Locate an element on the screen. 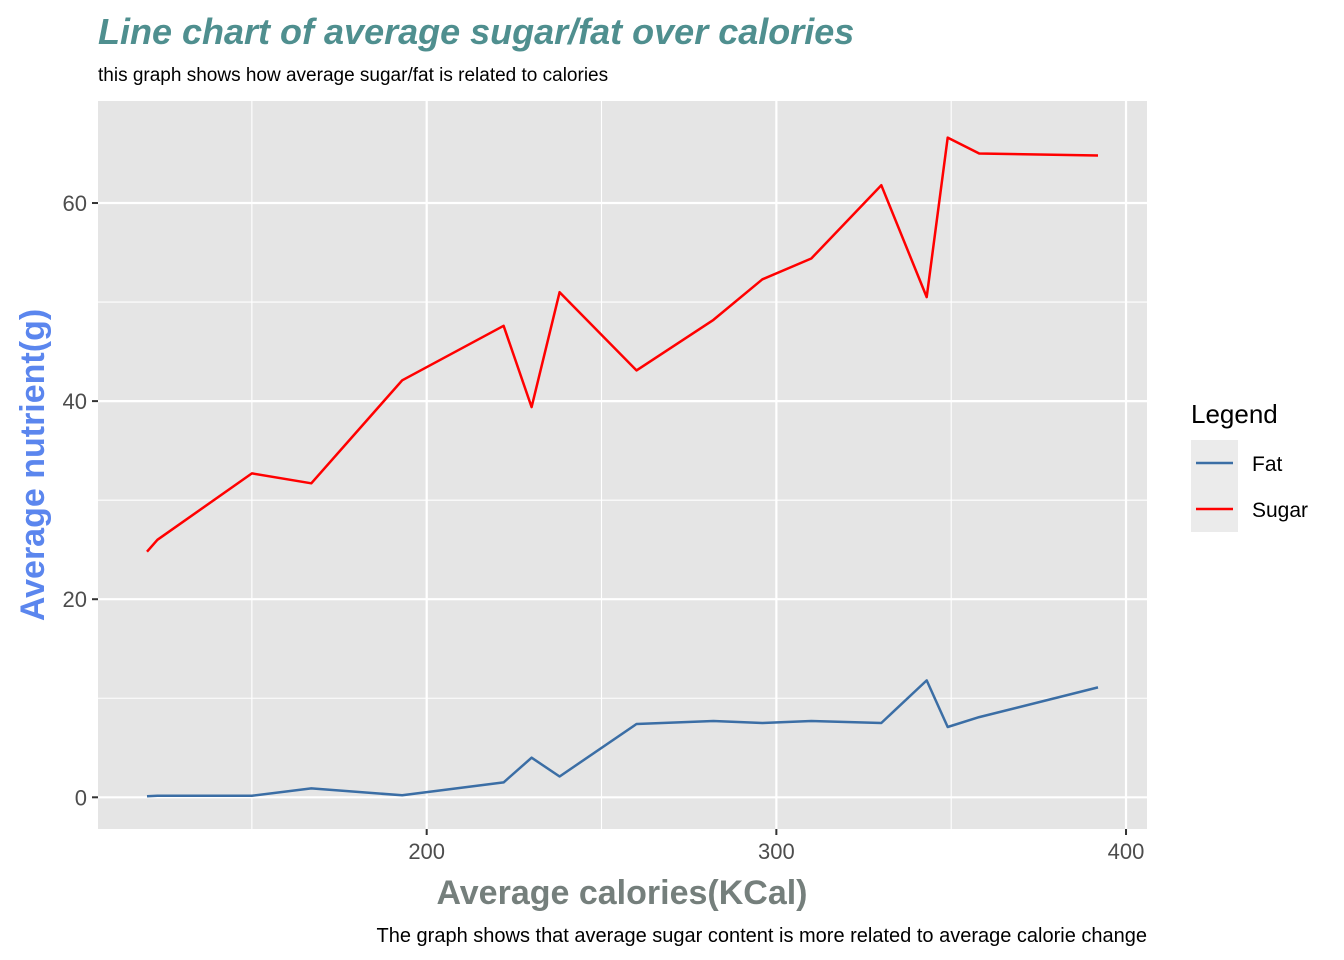 Image resolution: width=1344 pixels, height=960 pixels. x-tick-label: 200 is located at coordinates (426, 851).